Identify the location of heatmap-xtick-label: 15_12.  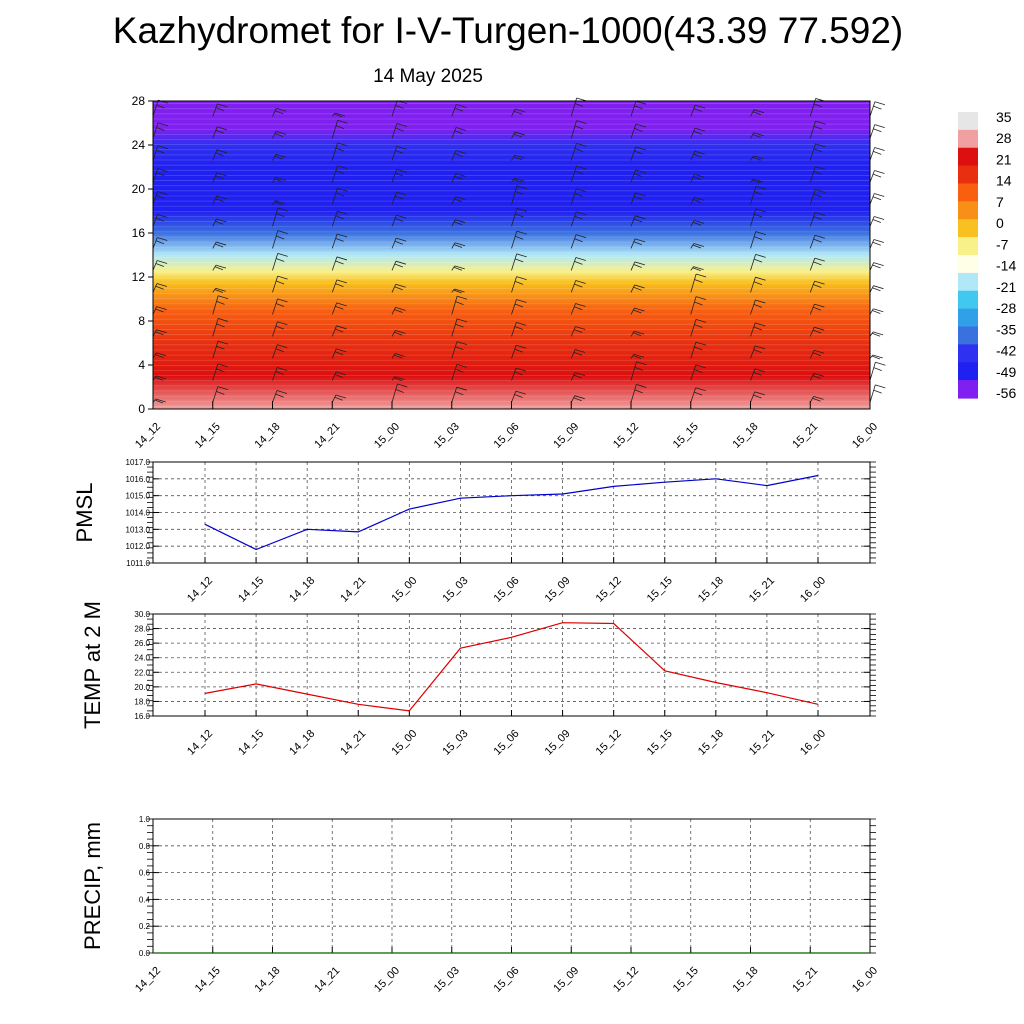
(626, 436).